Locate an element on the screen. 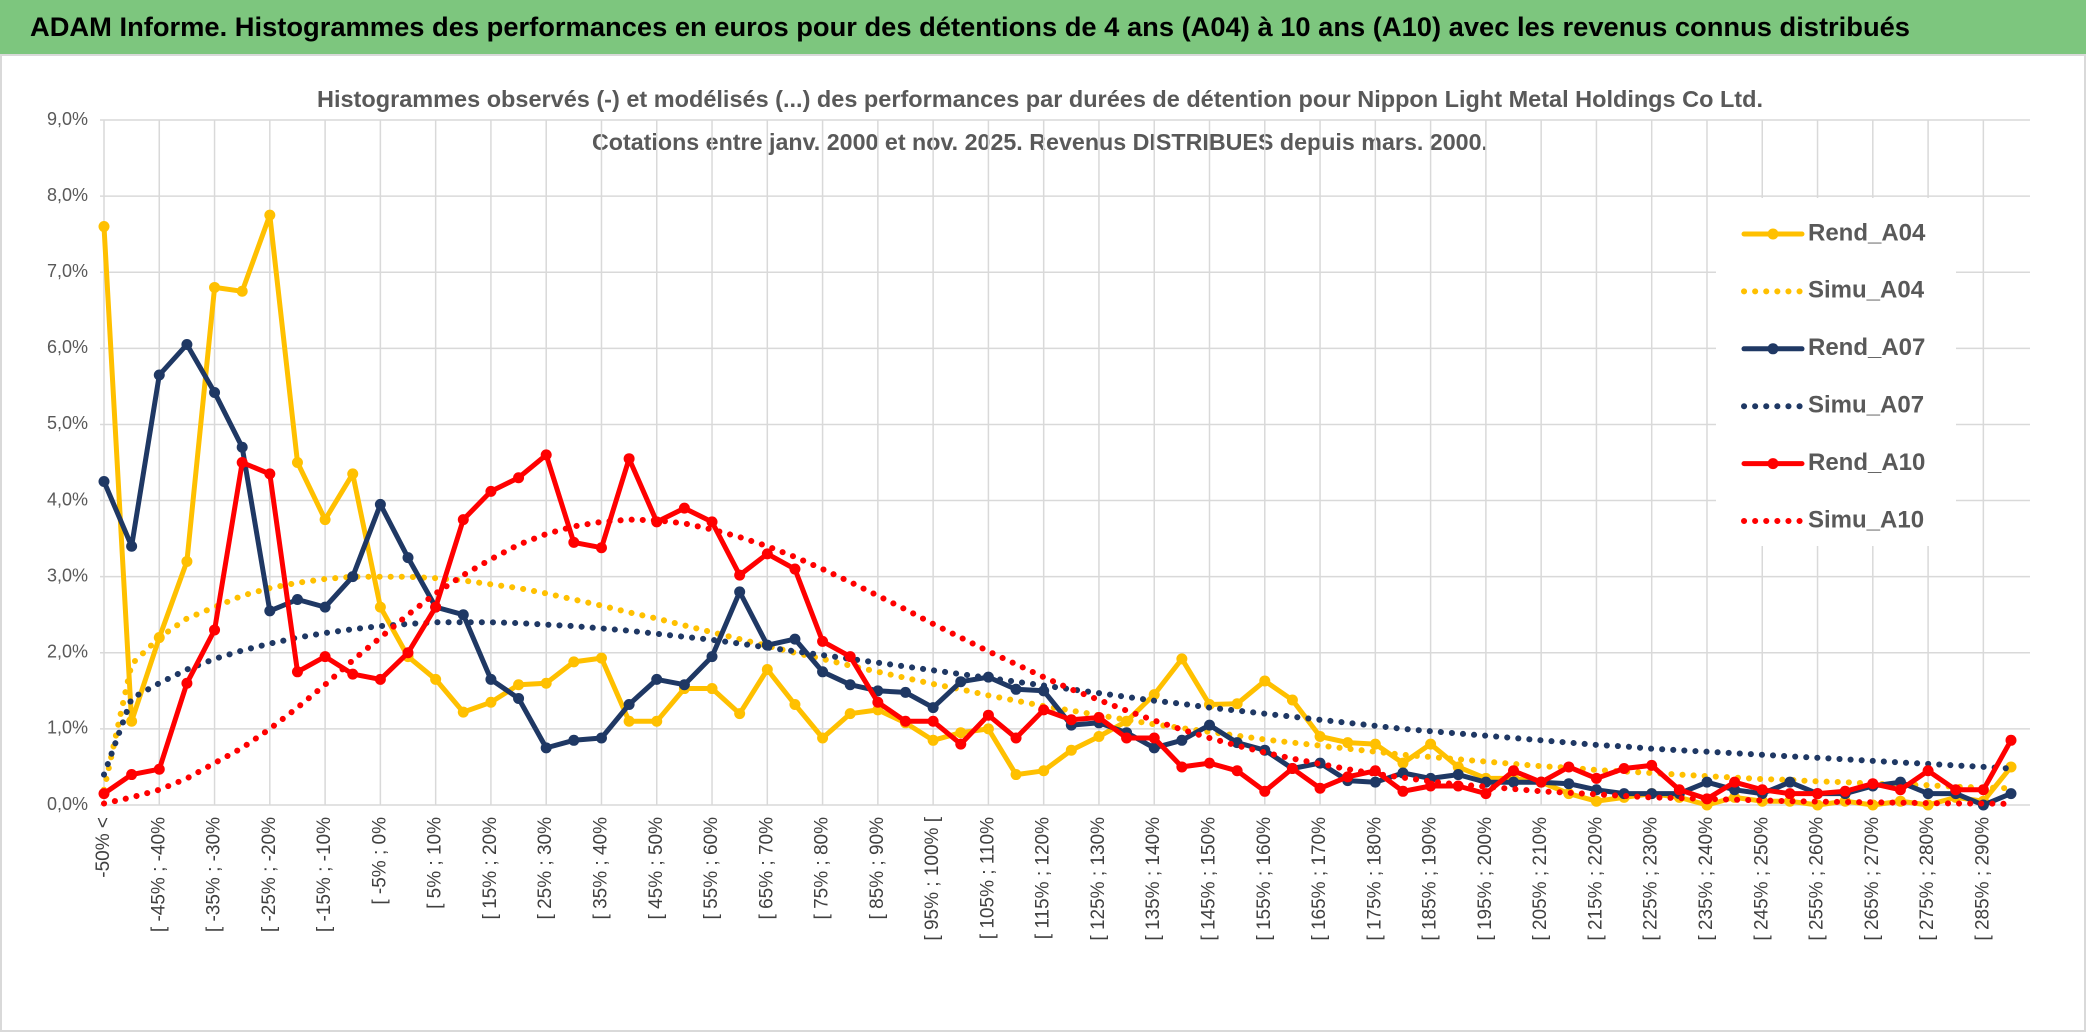 This screenshot has height=1033, width=2086. x-tick-label: [ 125% ; 130% is located at coordinates (1098, 879).